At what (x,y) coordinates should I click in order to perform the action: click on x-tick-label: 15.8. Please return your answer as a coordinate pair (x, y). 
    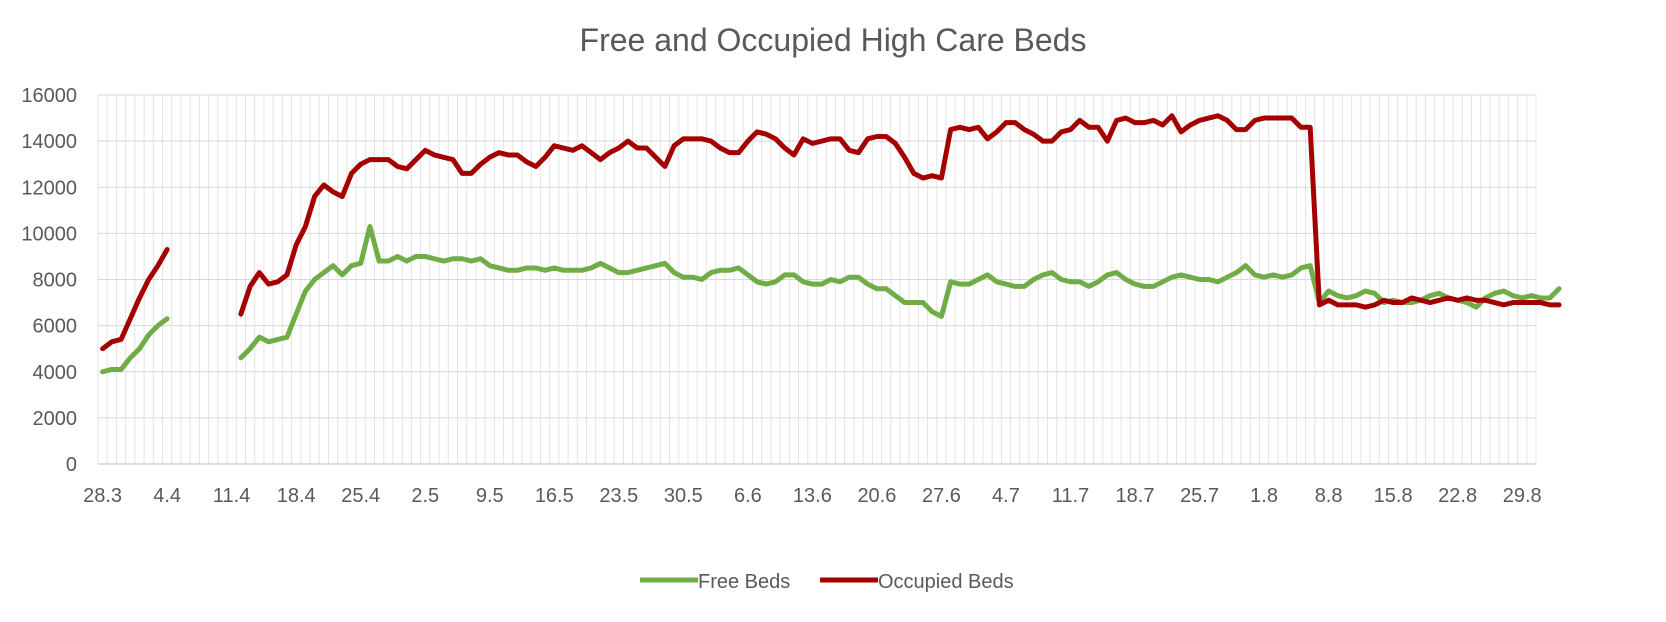
    Looking at the image, I should click on (1393, 496).